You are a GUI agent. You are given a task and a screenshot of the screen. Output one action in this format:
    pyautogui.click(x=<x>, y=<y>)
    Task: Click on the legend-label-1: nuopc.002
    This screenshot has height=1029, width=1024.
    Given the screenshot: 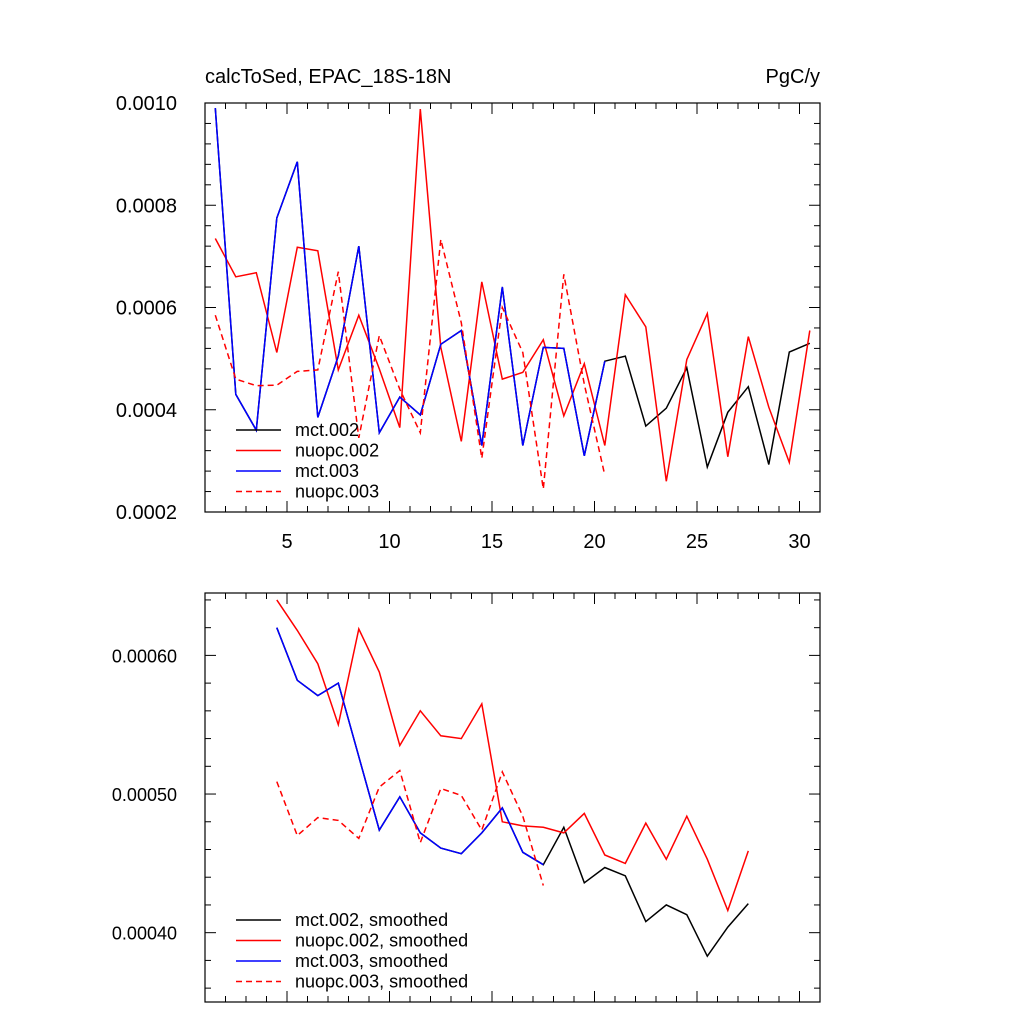 What is the action you would take?
    pyautogui.click(x=337, y=451)
    